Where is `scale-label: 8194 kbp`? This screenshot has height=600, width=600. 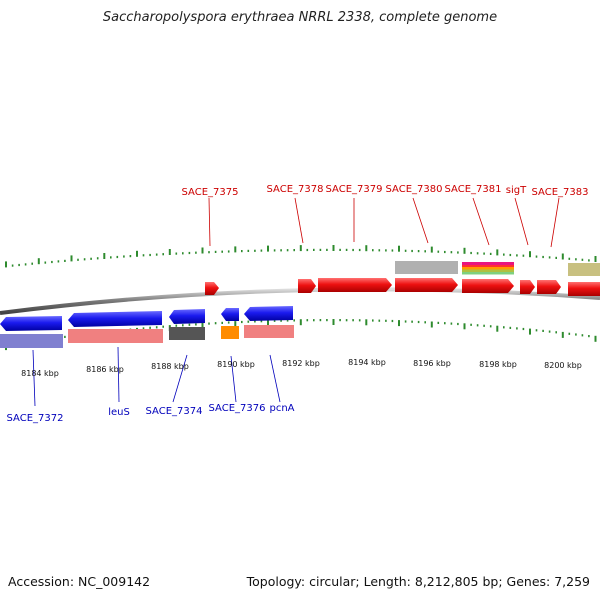
scale-label: 8194 kbp is located at coordinates (367, 362).